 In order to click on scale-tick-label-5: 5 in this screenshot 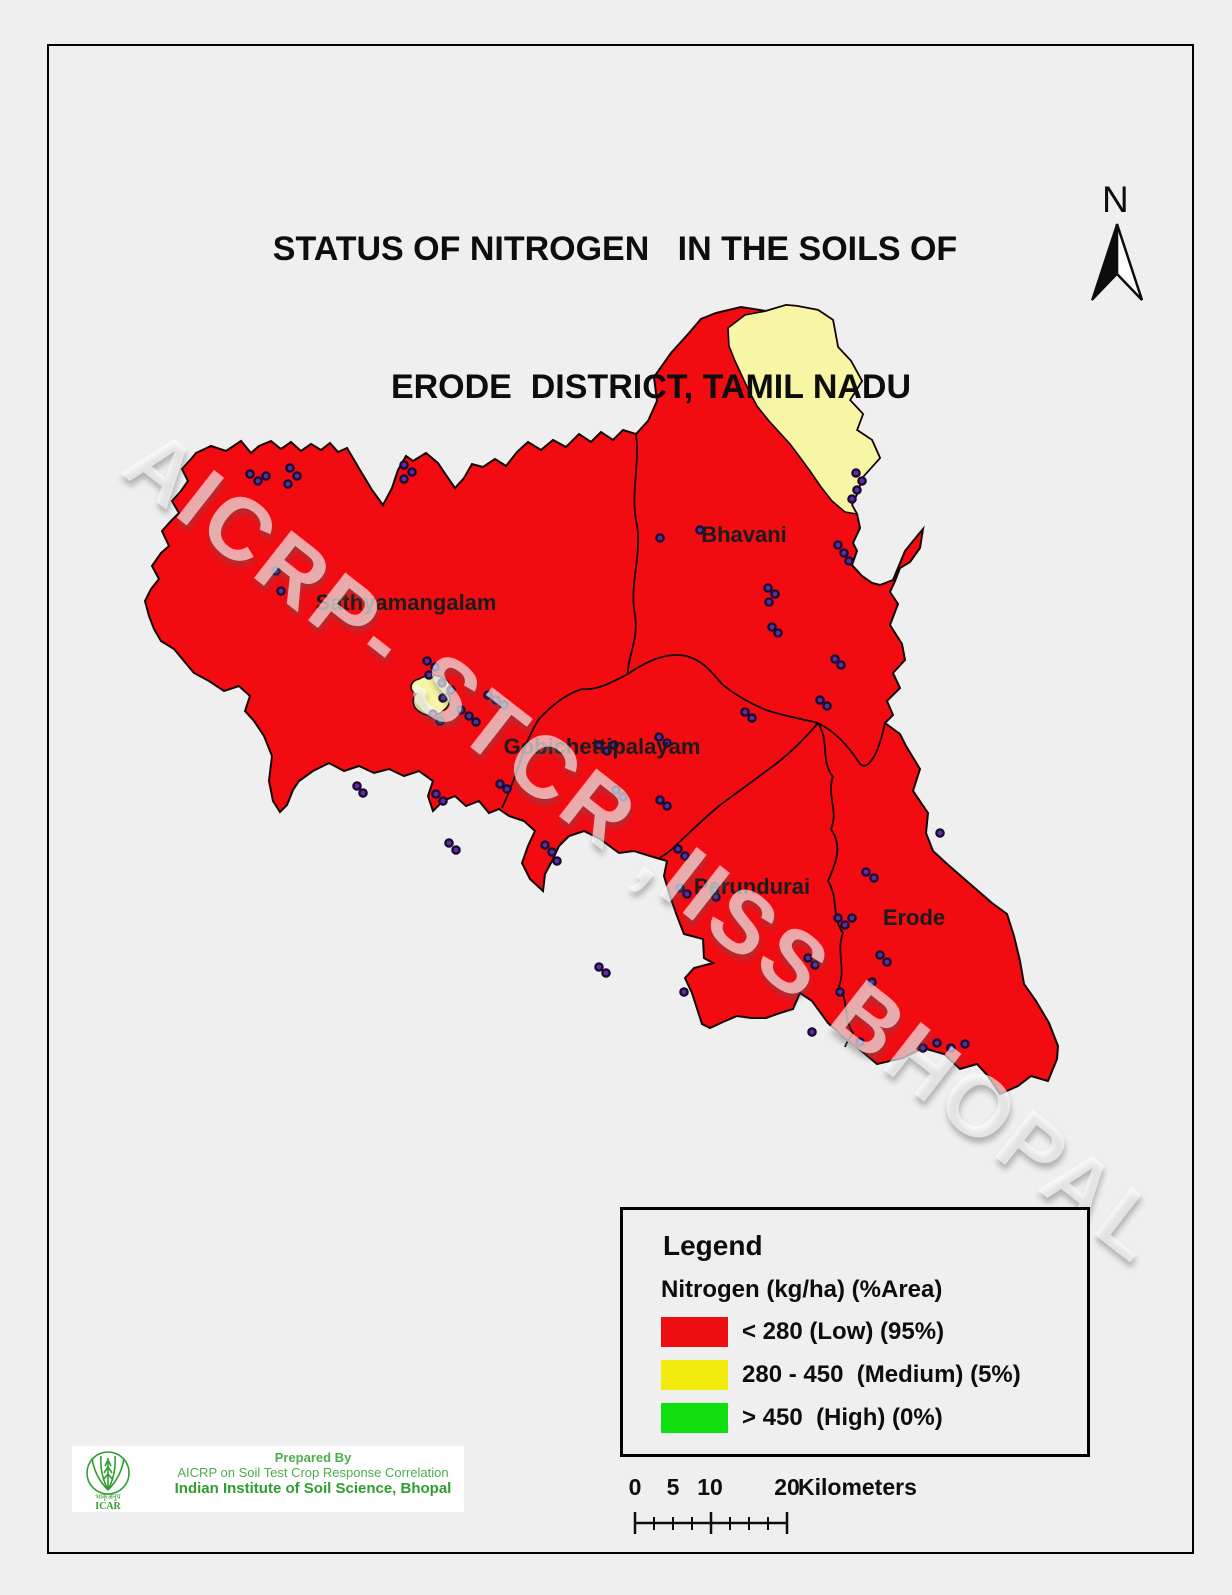, I will do `click(673, 1487)`.